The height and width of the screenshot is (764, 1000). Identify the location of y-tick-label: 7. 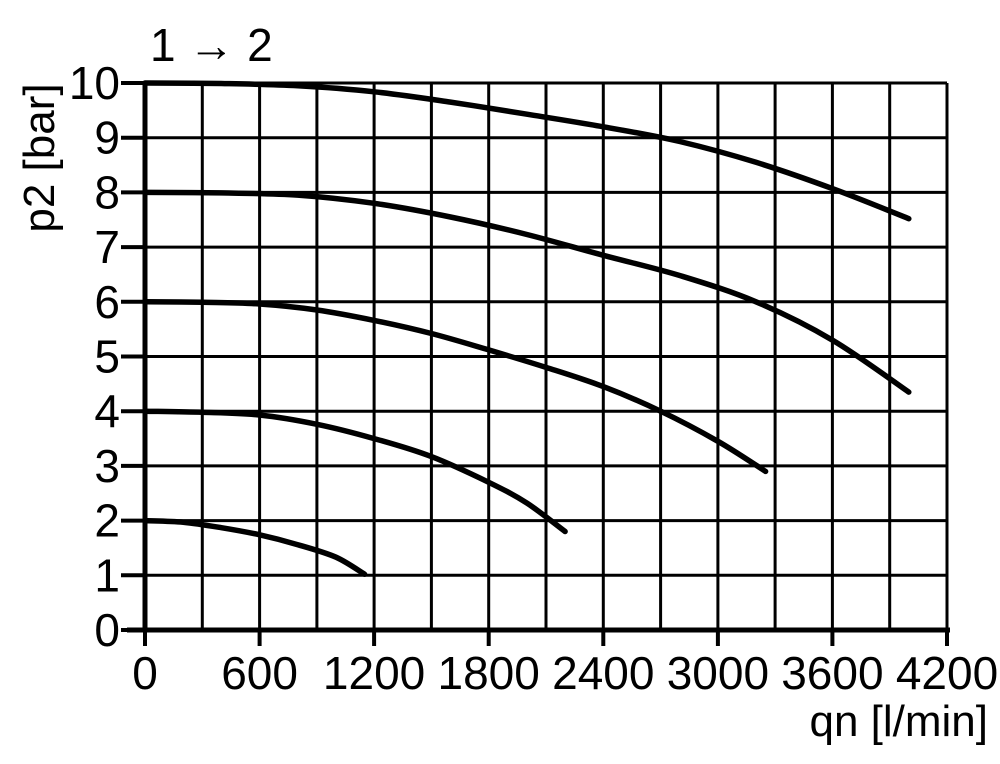
(107, 247).